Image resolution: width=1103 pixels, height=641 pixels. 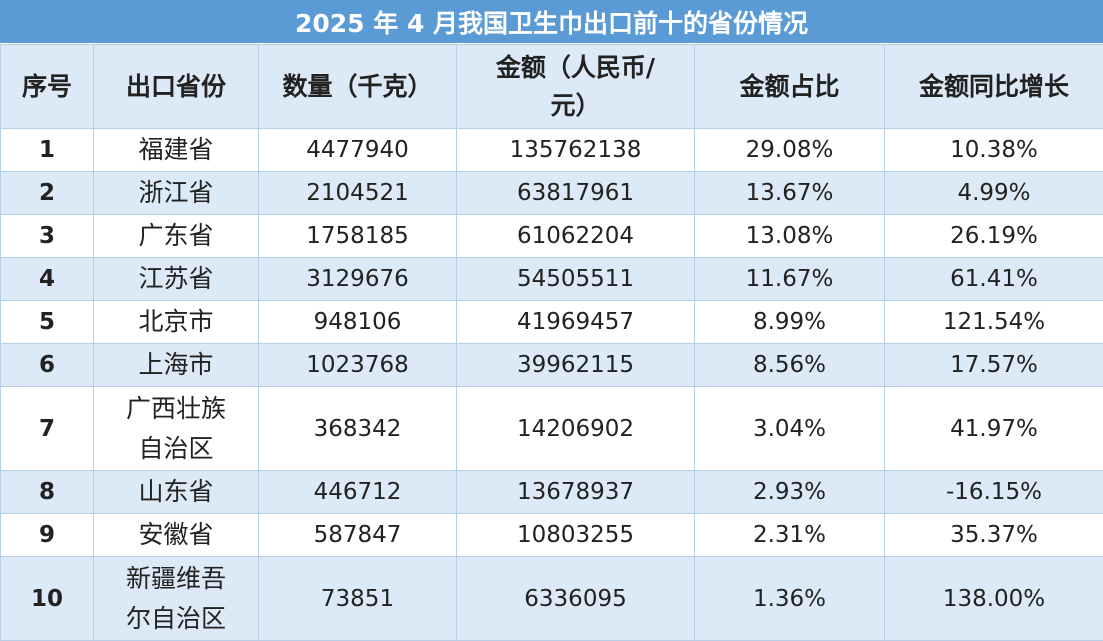 What do you see at coordinates (790, 599) in the screenshot?
I see `cell-share: 1.36%` at bounding box center [790, 599].